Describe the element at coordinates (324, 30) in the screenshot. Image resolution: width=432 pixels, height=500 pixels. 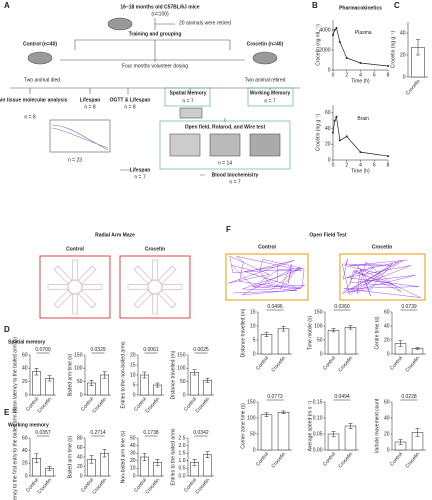
I see `y-tick-label: 4000` at that location.